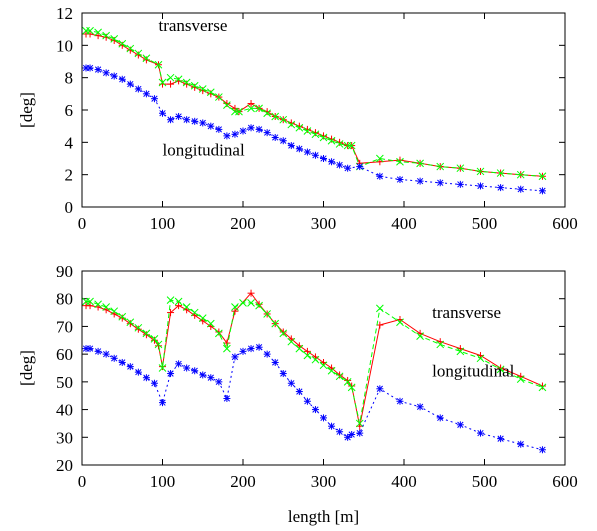  Describe the element at coordinates (163, 481) in the screenshot. I see `x-tick-label: 100` at that location.